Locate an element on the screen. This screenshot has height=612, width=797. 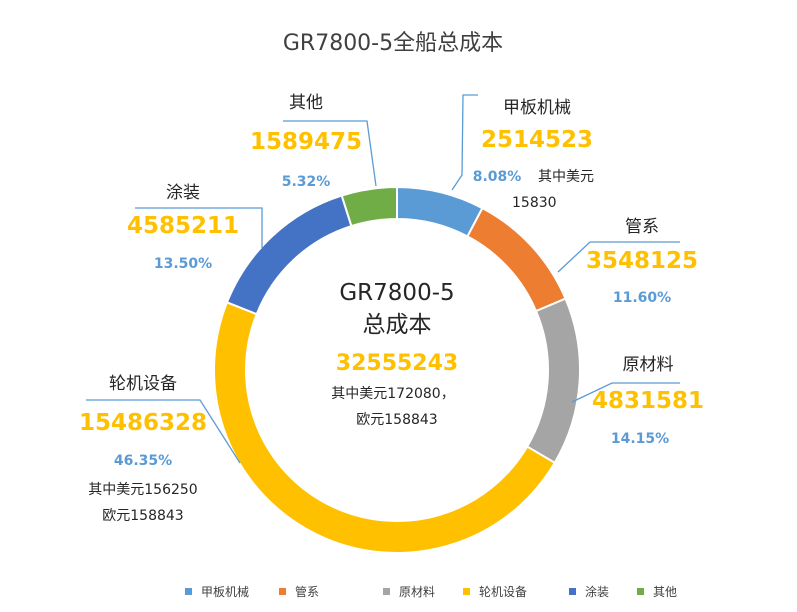
slice-label-1: 管系 3548125 11.60% is located at coordinates (642, 261).